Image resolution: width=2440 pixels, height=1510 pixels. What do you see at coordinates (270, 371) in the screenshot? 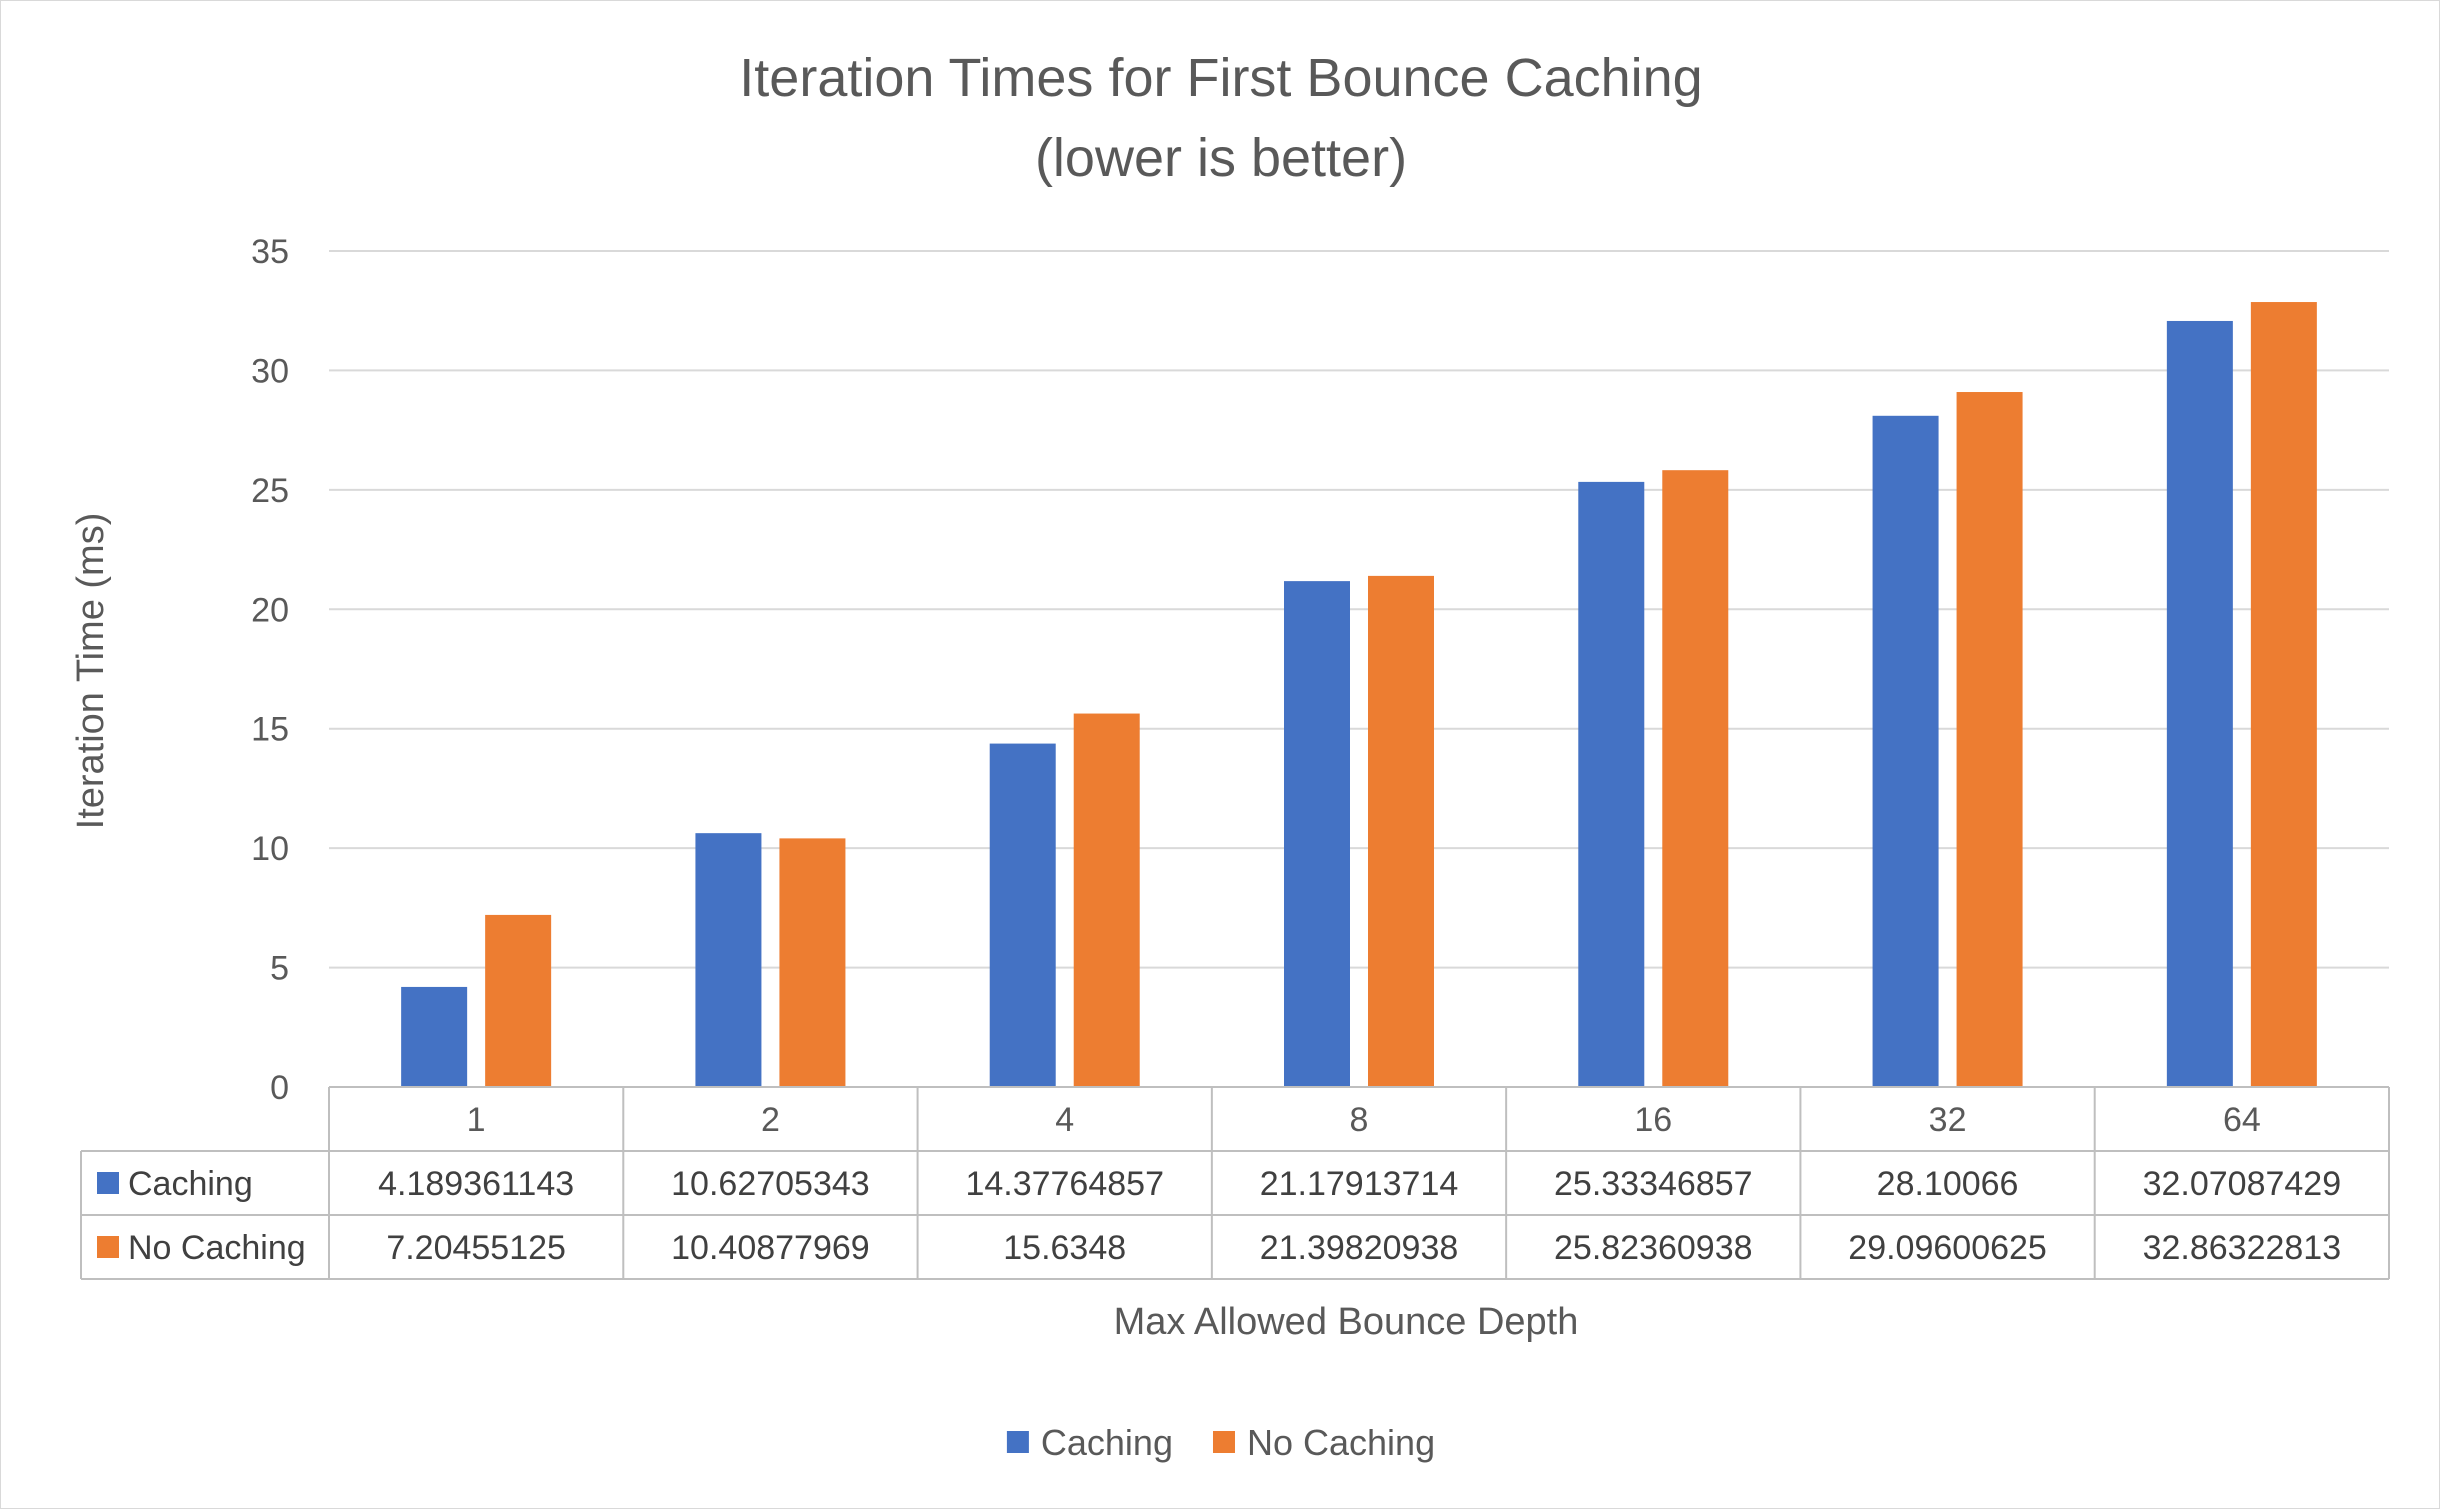
I see `y-tick-label-30: 30` at bounding box center [270, 371].